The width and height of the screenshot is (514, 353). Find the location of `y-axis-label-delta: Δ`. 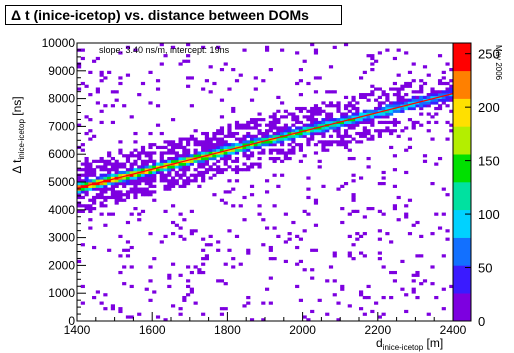

y-axis-label-delta: Δ is located at coordinates (17, 170).